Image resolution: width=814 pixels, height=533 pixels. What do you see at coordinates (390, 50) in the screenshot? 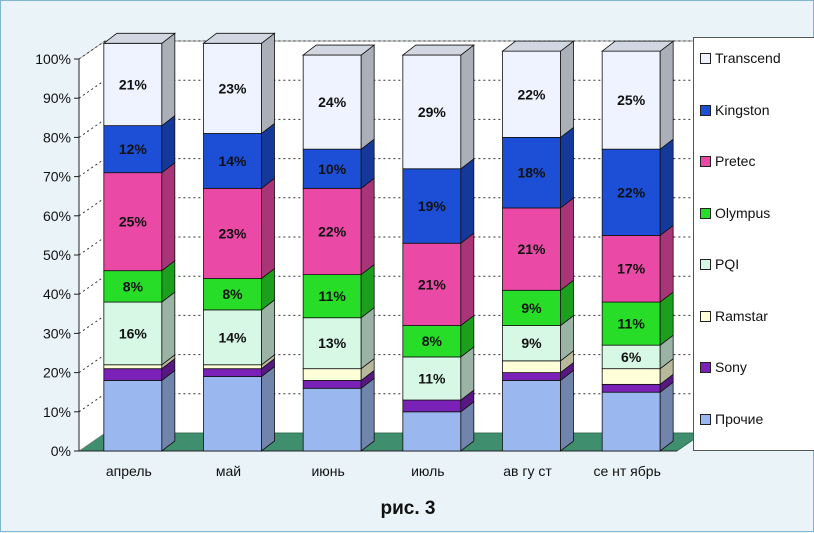
I see `gridline` at bounding box center [390, 50].